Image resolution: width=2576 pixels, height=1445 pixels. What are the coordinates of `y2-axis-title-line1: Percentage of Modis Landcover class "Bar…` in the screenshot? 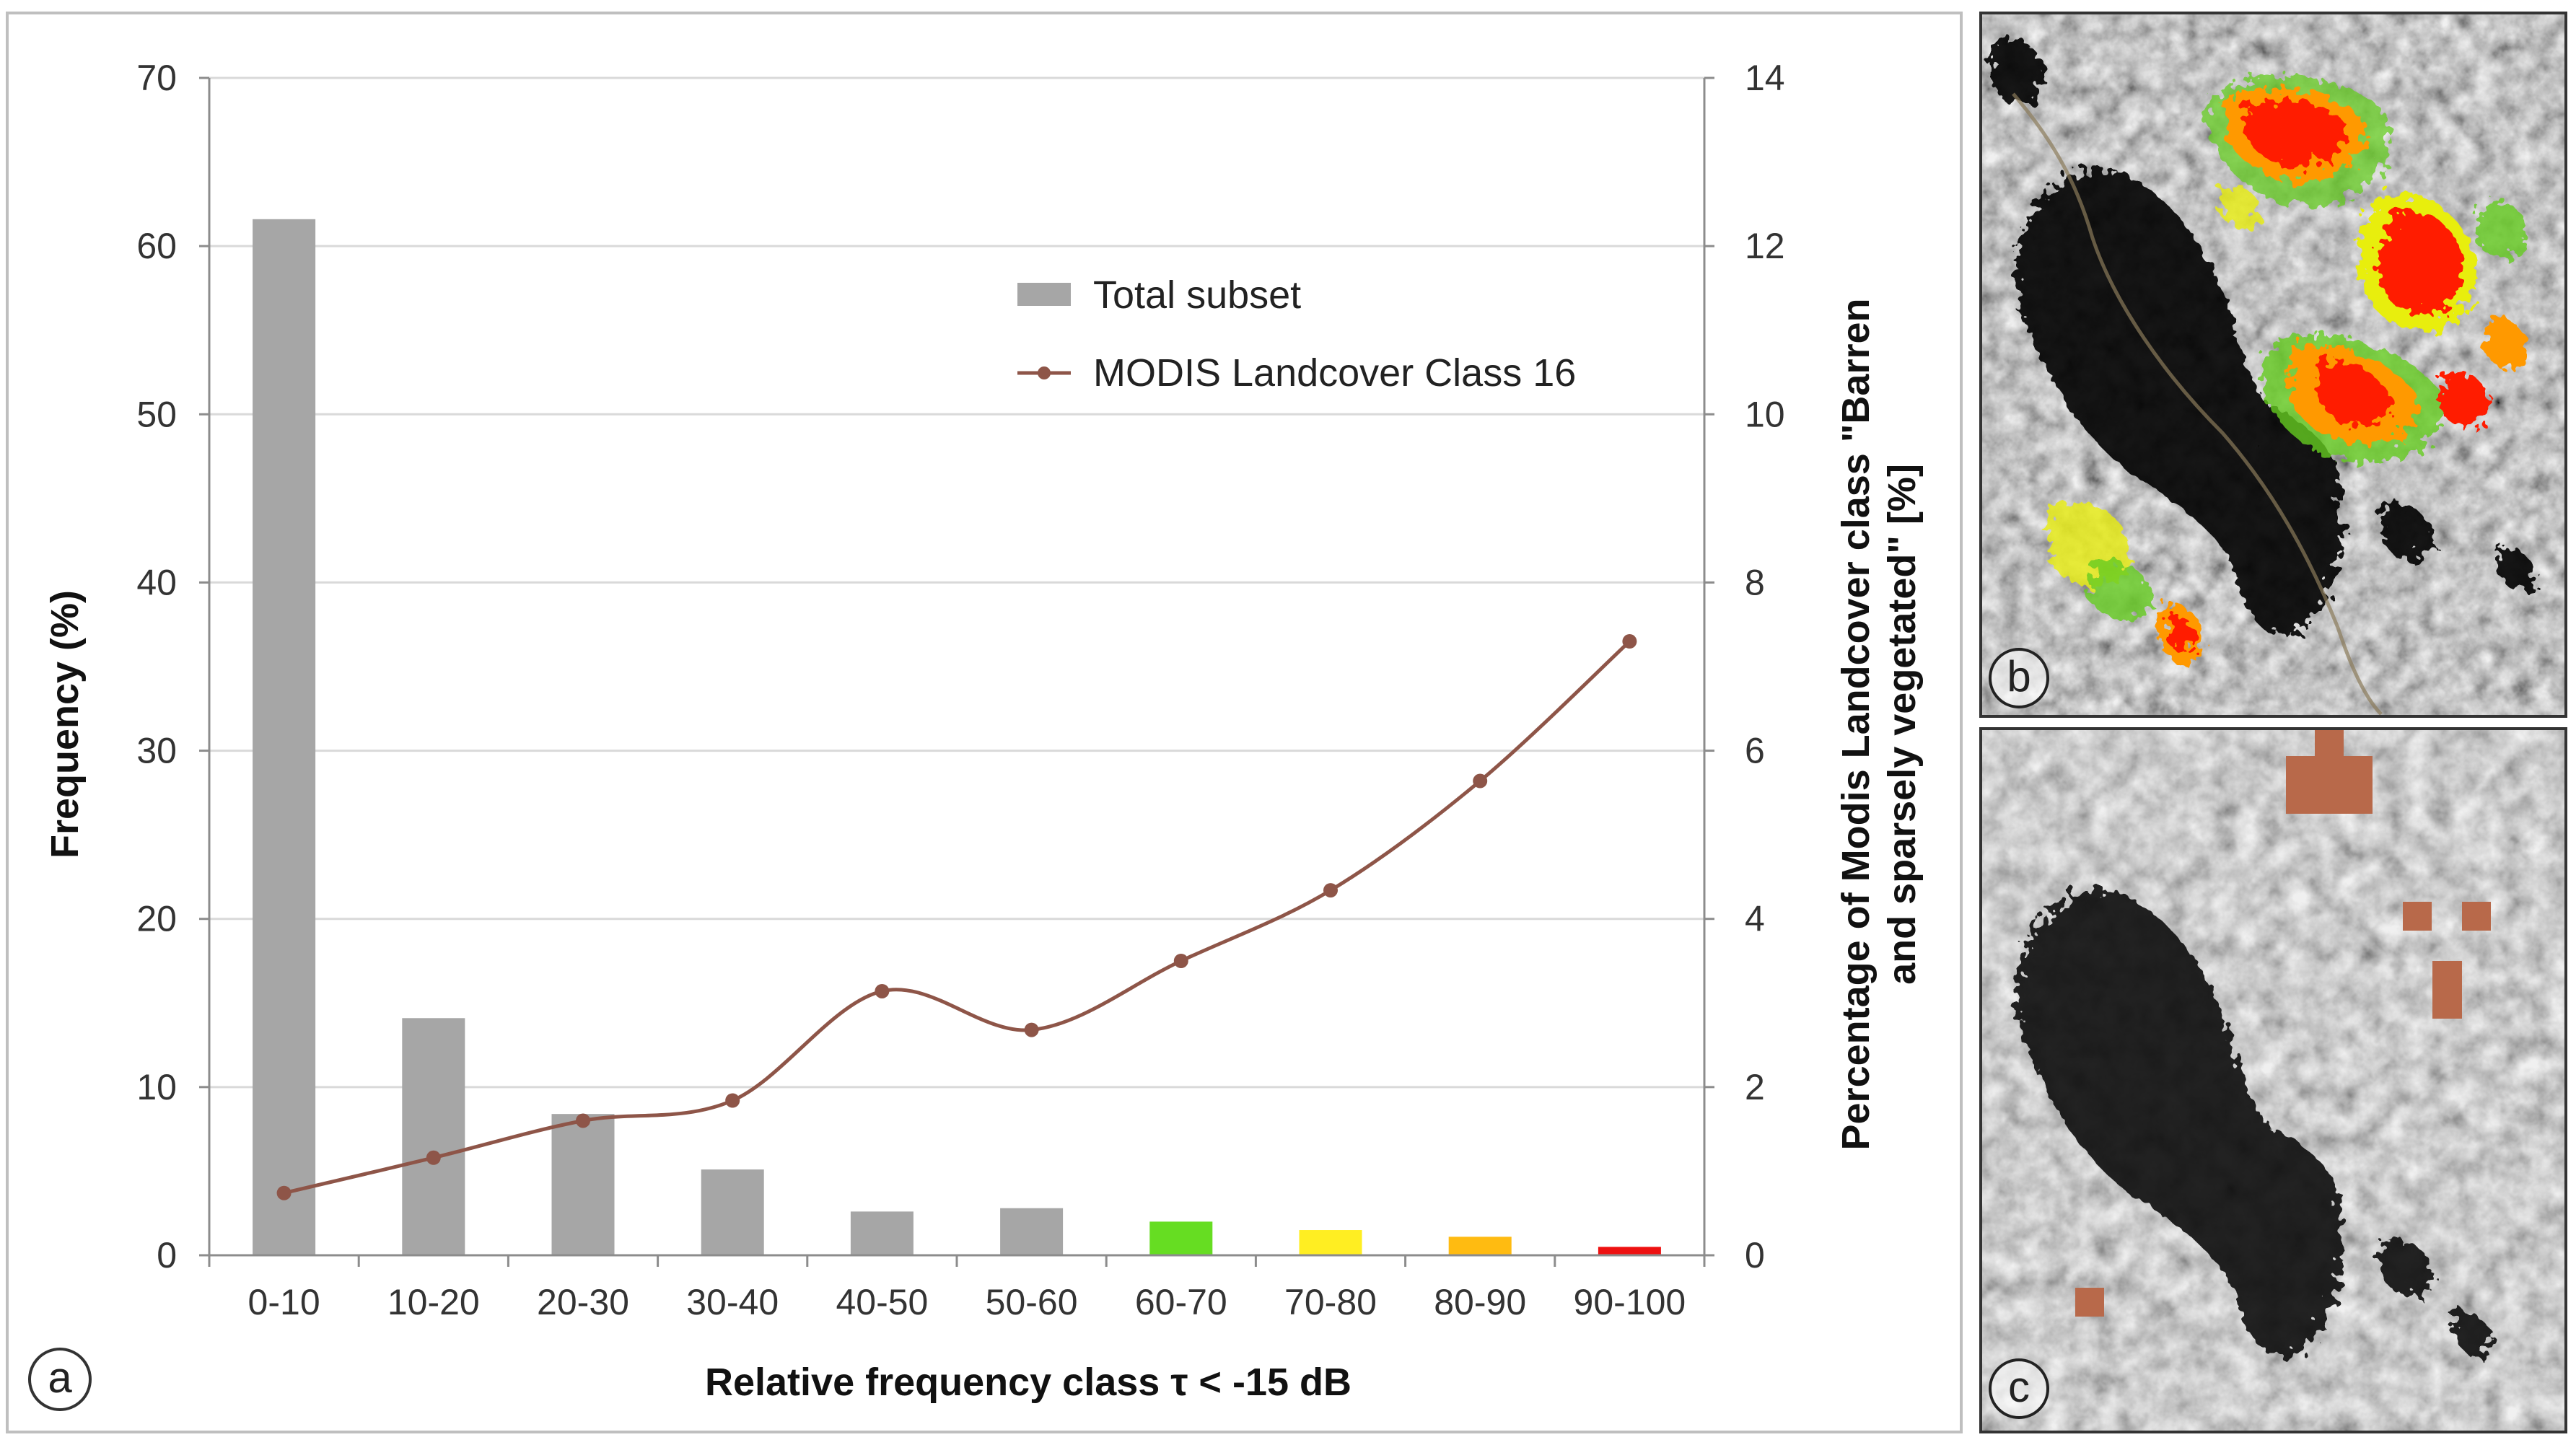 It's located at (1856, 724).